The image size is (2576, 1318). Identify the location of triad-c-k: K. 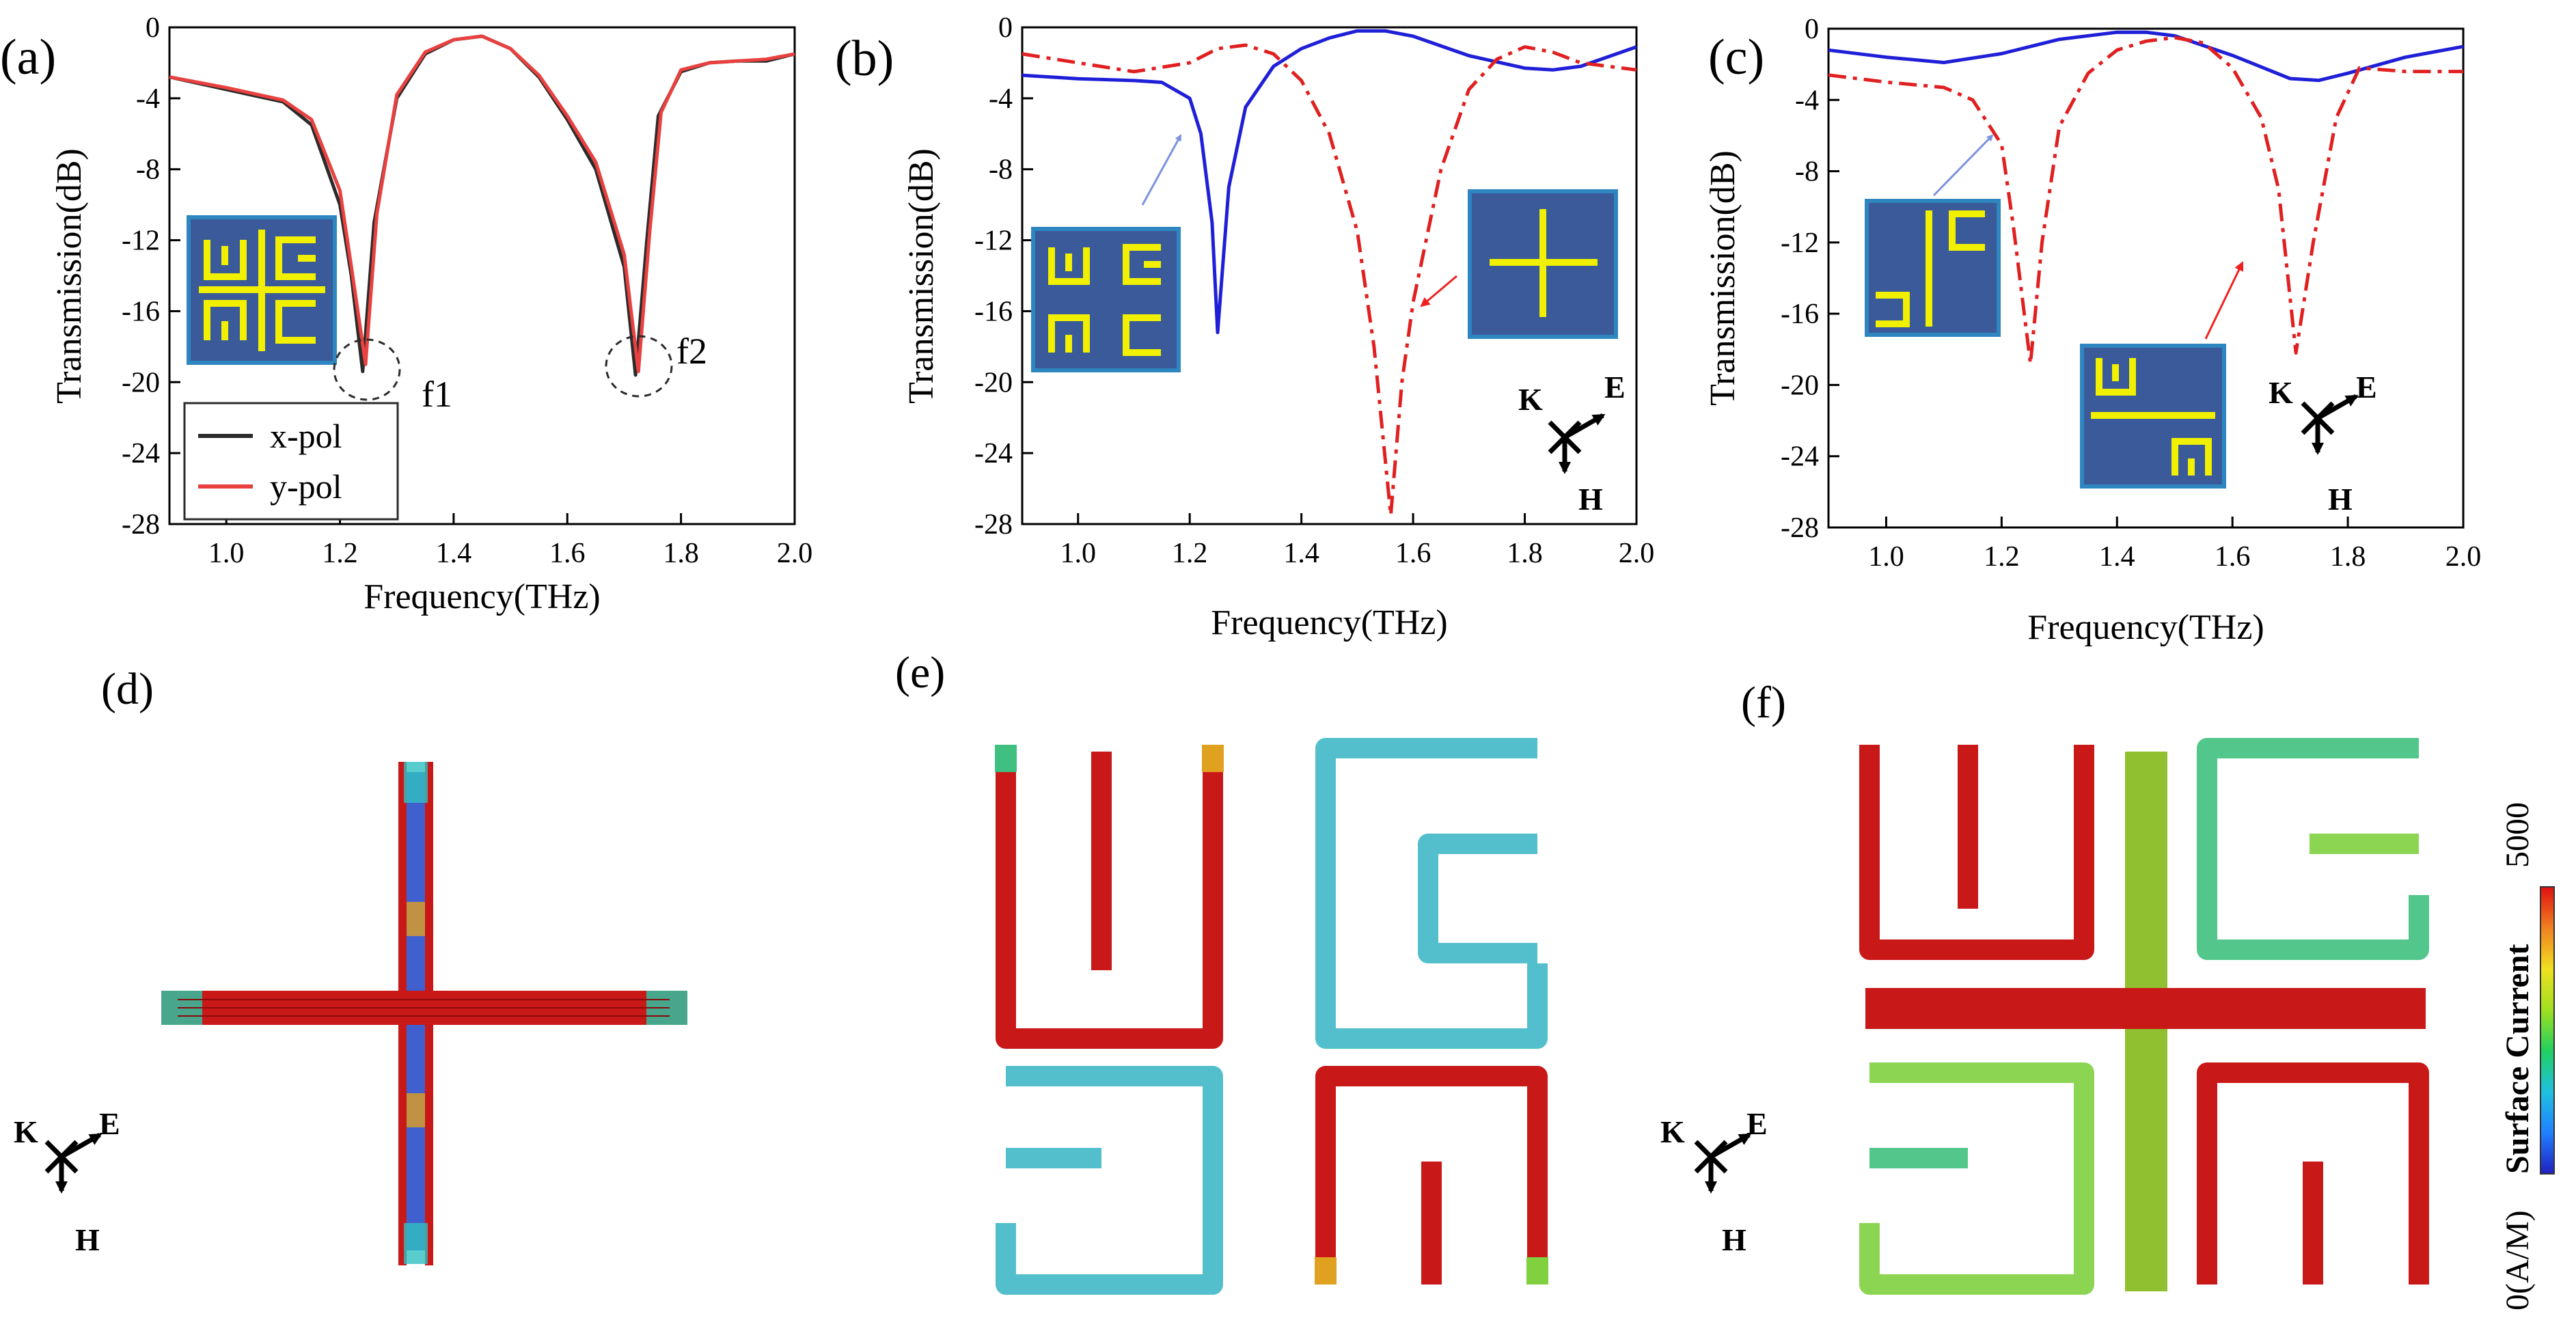
(2281, 393).